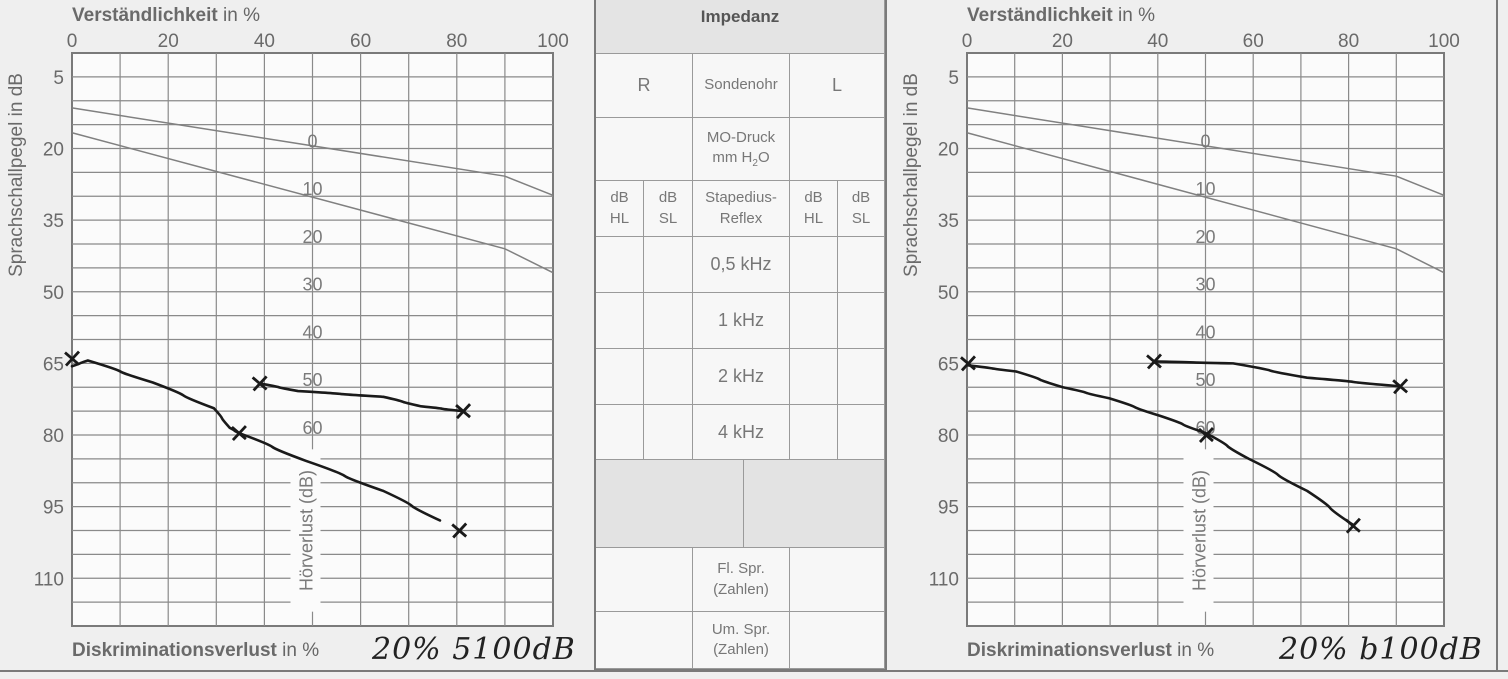  I want to click on impedance-title: Impedanz, so click(740, 27).